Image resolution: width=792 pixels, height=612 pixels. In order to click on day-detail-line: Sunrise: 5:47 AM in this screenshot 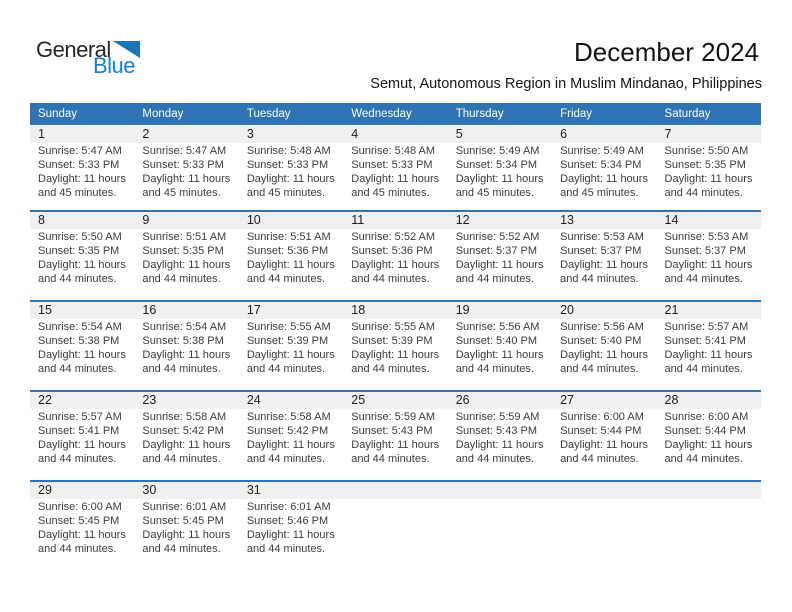, I will do `click(184, 151)`.